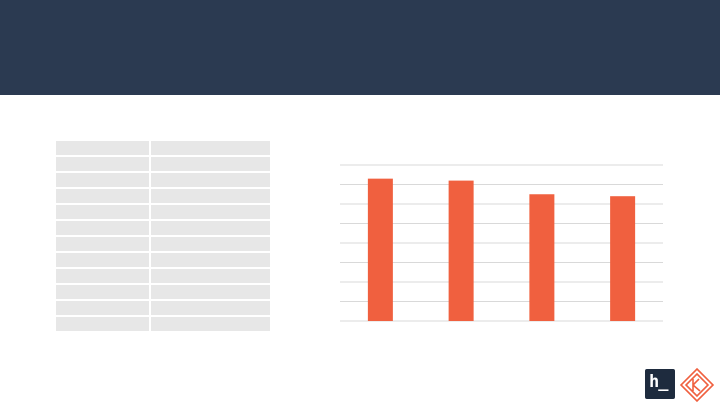 The height and width of the screenshot is (405, 720). What do you see at coordinates (697, 385) in the screenshot?
I see `diamond-k-icon` at bounding box center [697, 385].